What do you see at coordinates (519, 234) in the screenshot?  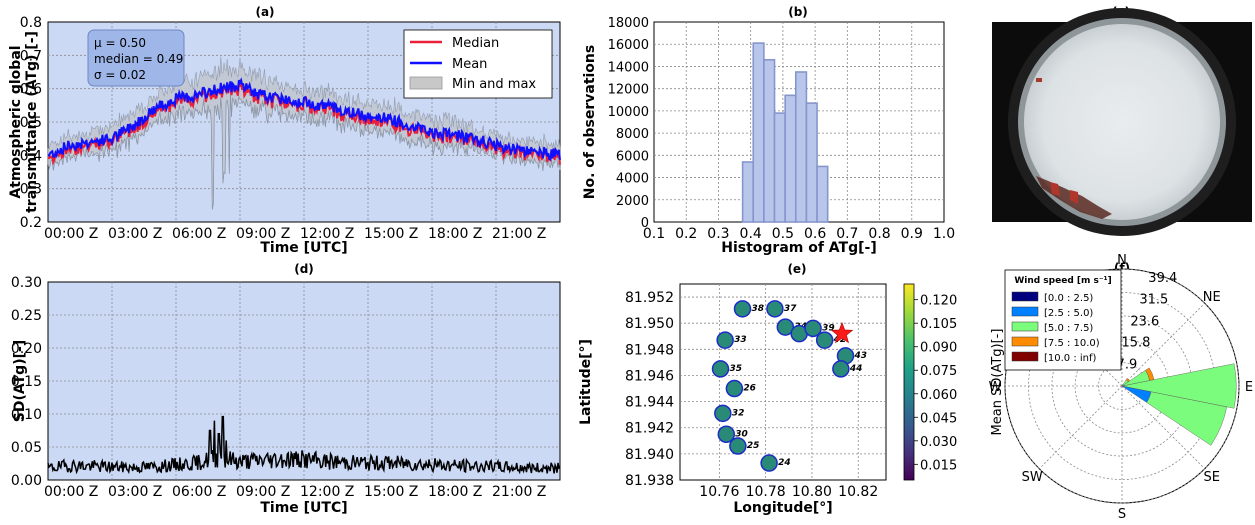 I see `panel-a-x-tick-label: 21:00 Z` at bounding box center [519, 234].